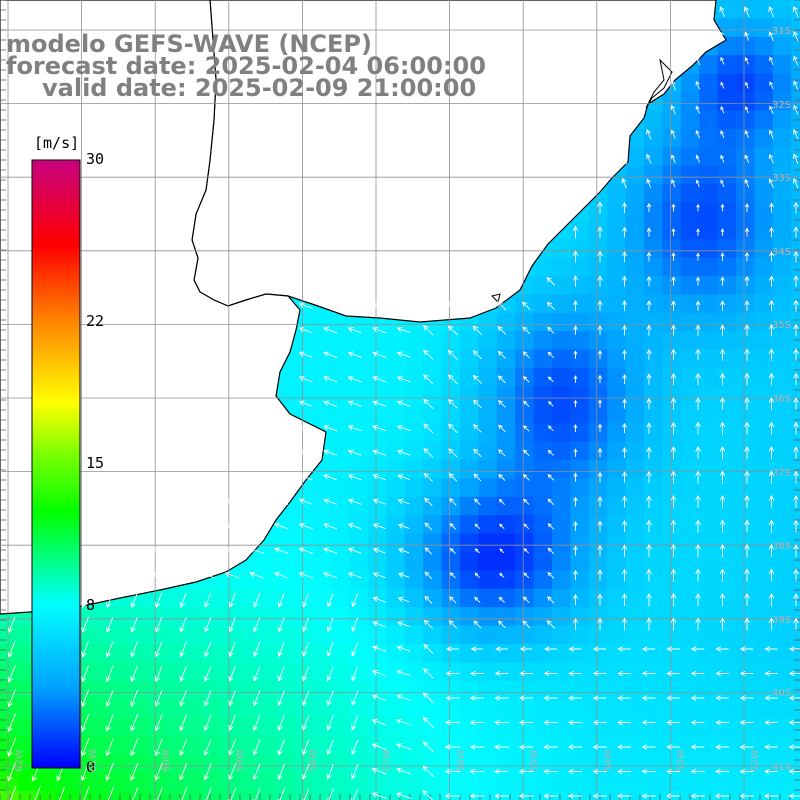 This screenshot has height=800, width=800. I want to click on longitude-label: 61W, so click(93, 760).